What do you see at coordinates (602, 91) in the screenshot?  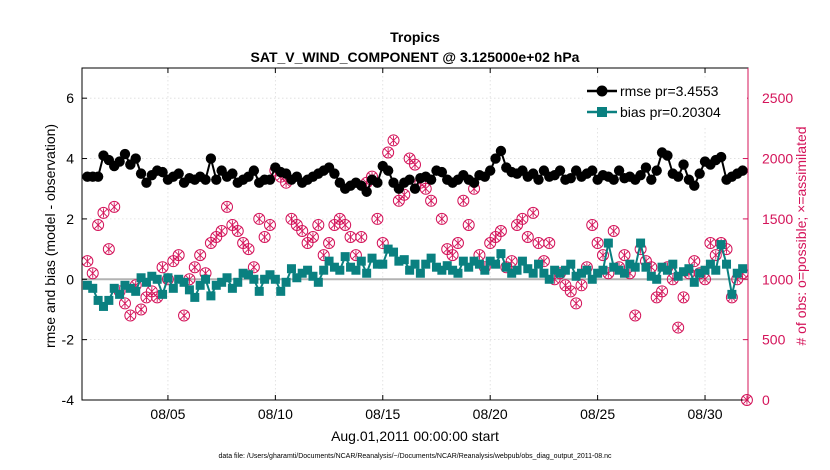 I see `legend-rmse-marker` at bounding box center [602, 91].